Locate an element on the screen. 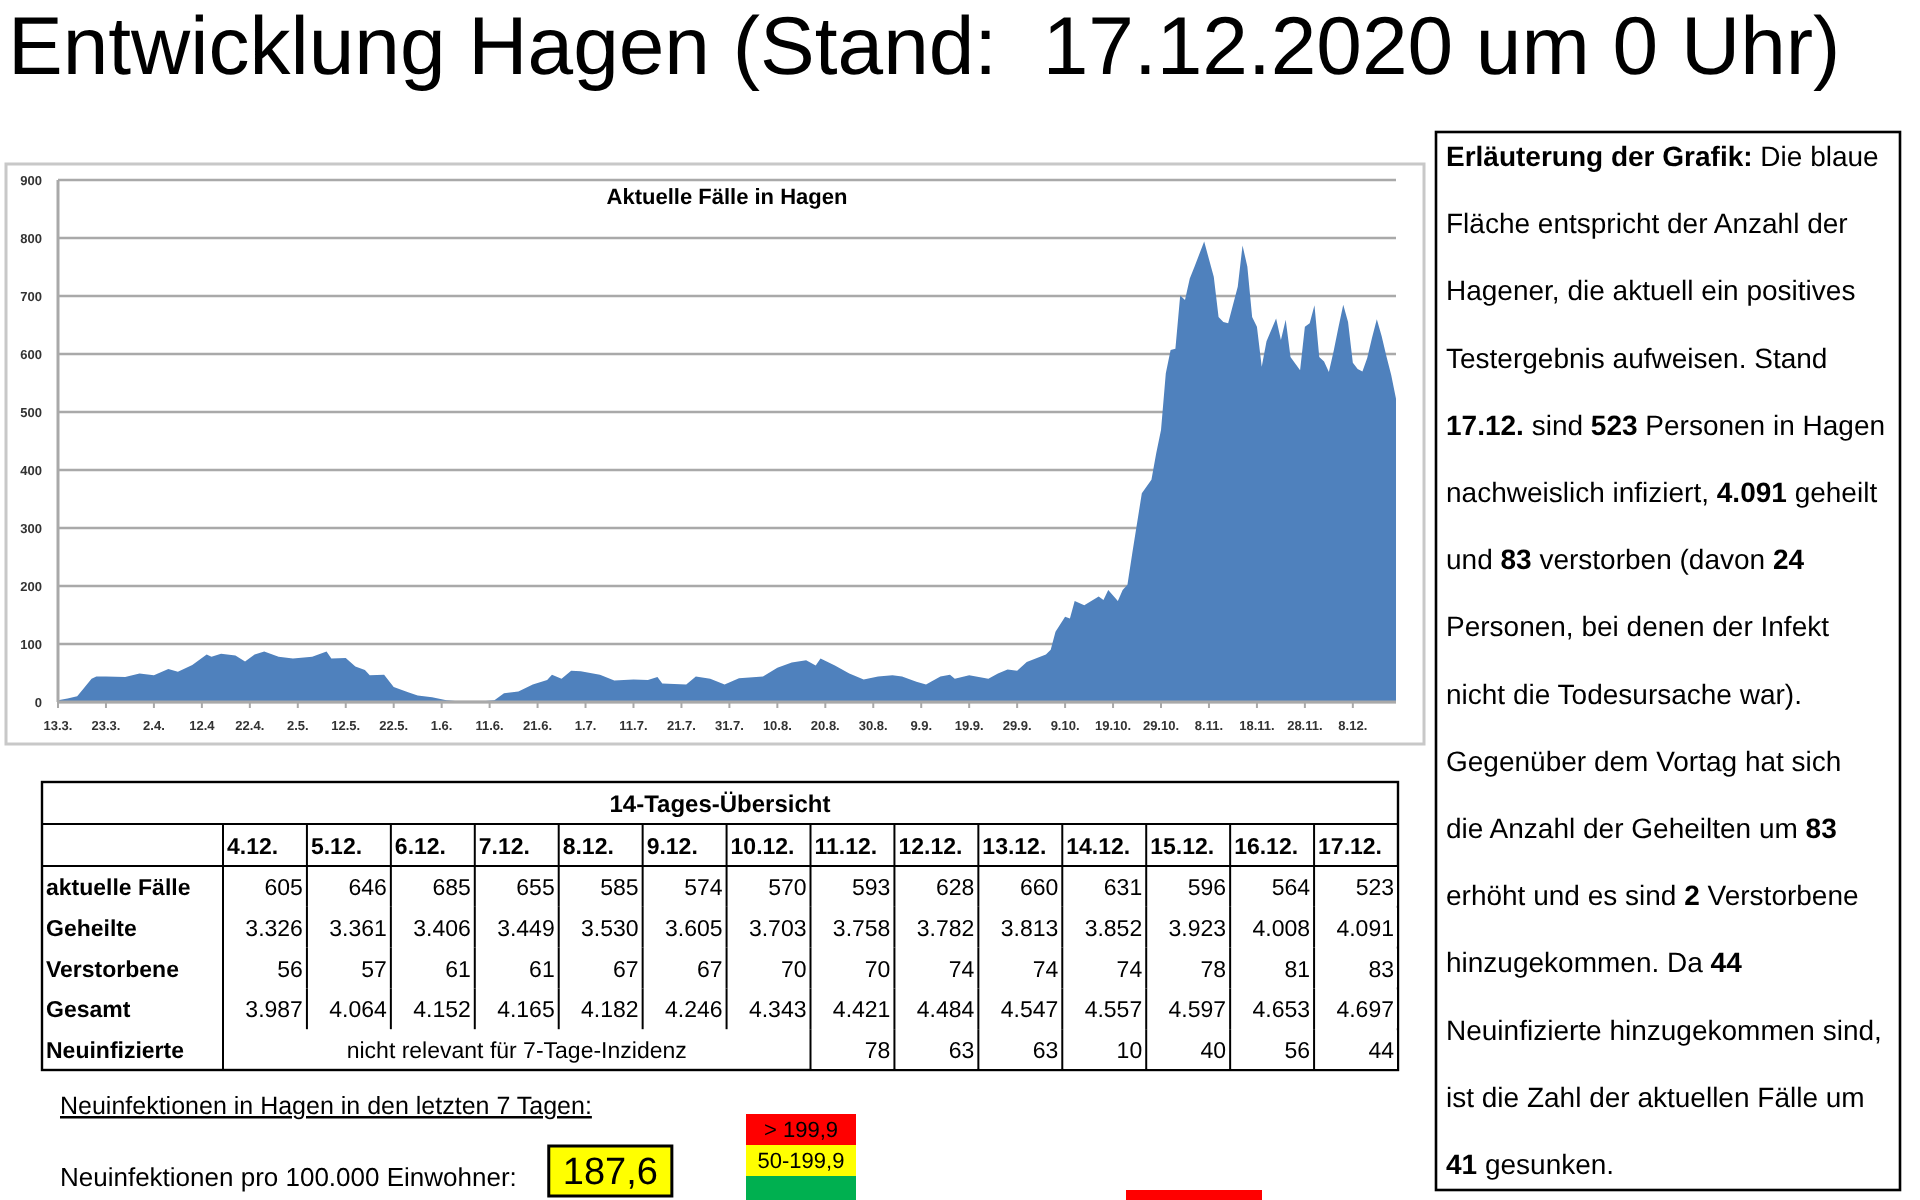 Image resolution: width=1920 pixels, height=1200 pixels. data-label: 4.557 is located at coordinates (1113, 1011).